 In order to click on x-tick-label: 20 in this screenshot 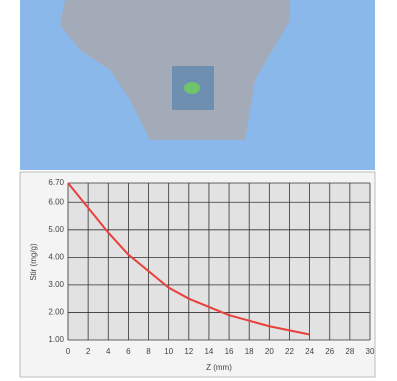, I will do `click(269, 351)`.